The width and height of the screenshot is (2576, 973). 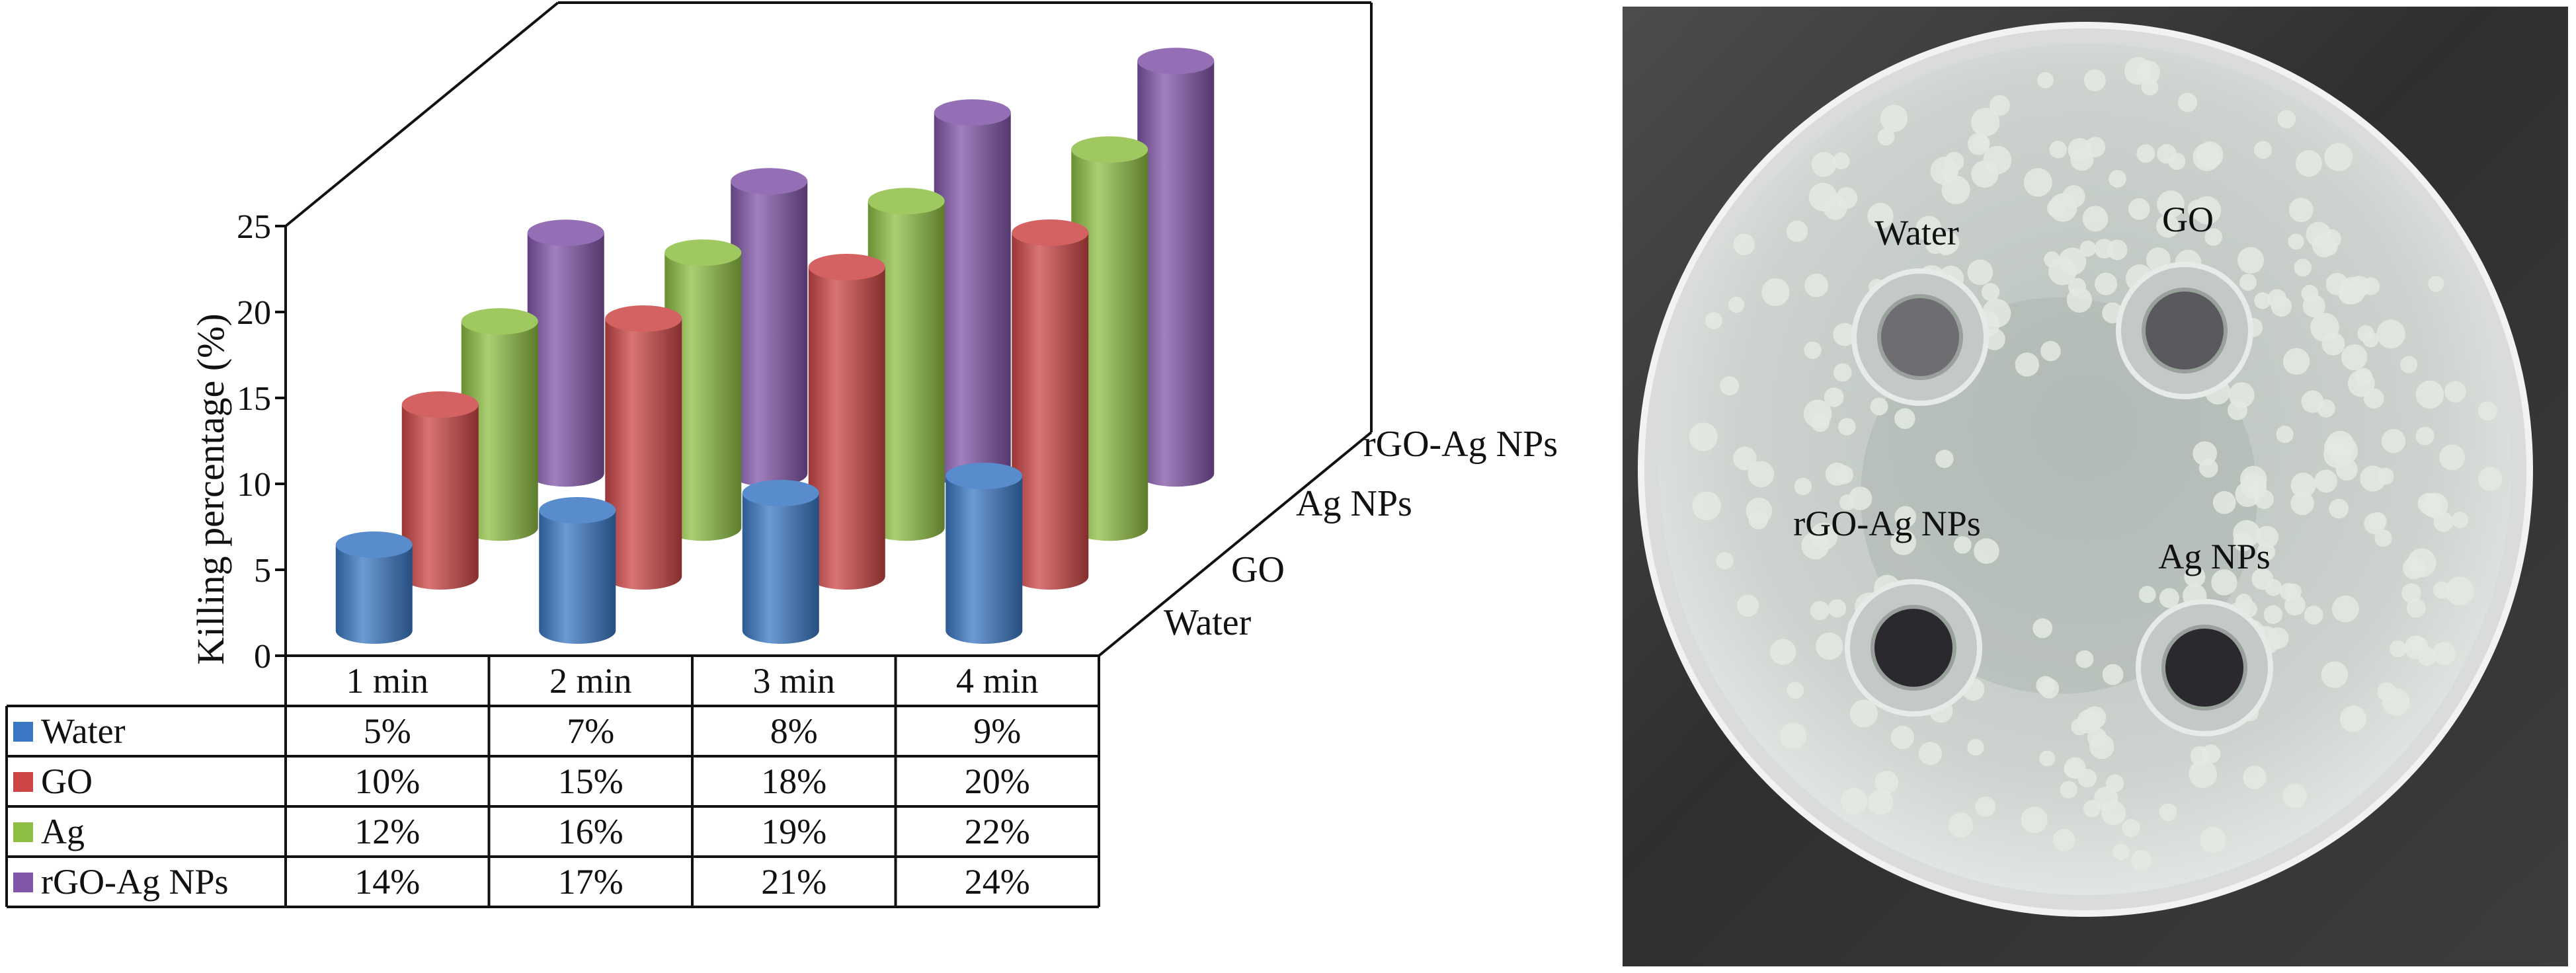 I want to click on table-cell: 12%, so click(x=387, y=831).